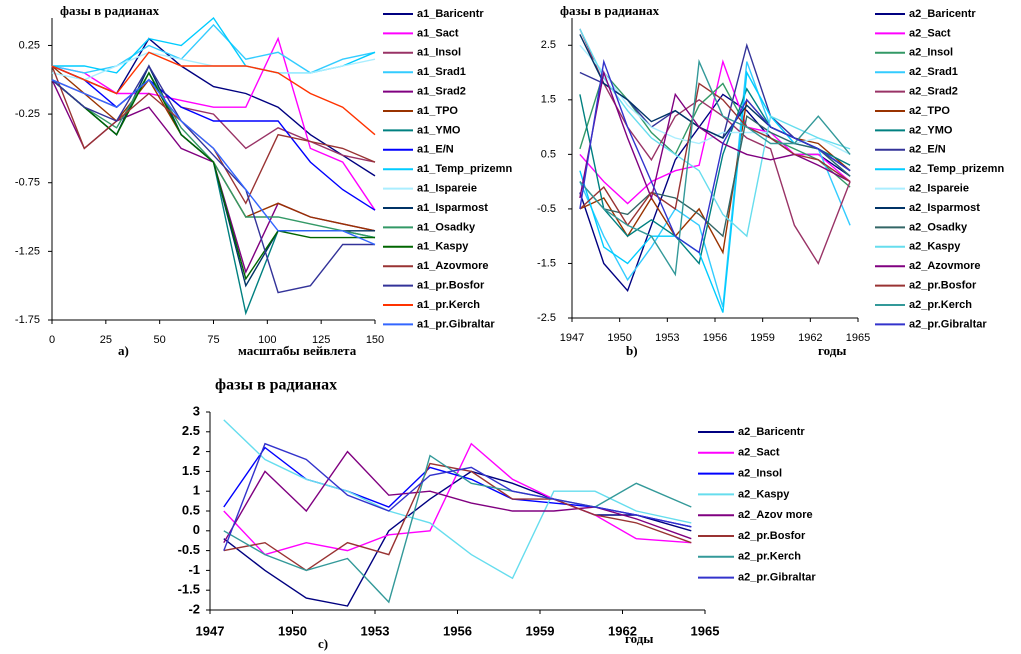 The width and height of the screenshot is (1021, 654). Describe the element at coordinates (375, 340) in the screenshot. I see `x-tick-label: 150` at that location.